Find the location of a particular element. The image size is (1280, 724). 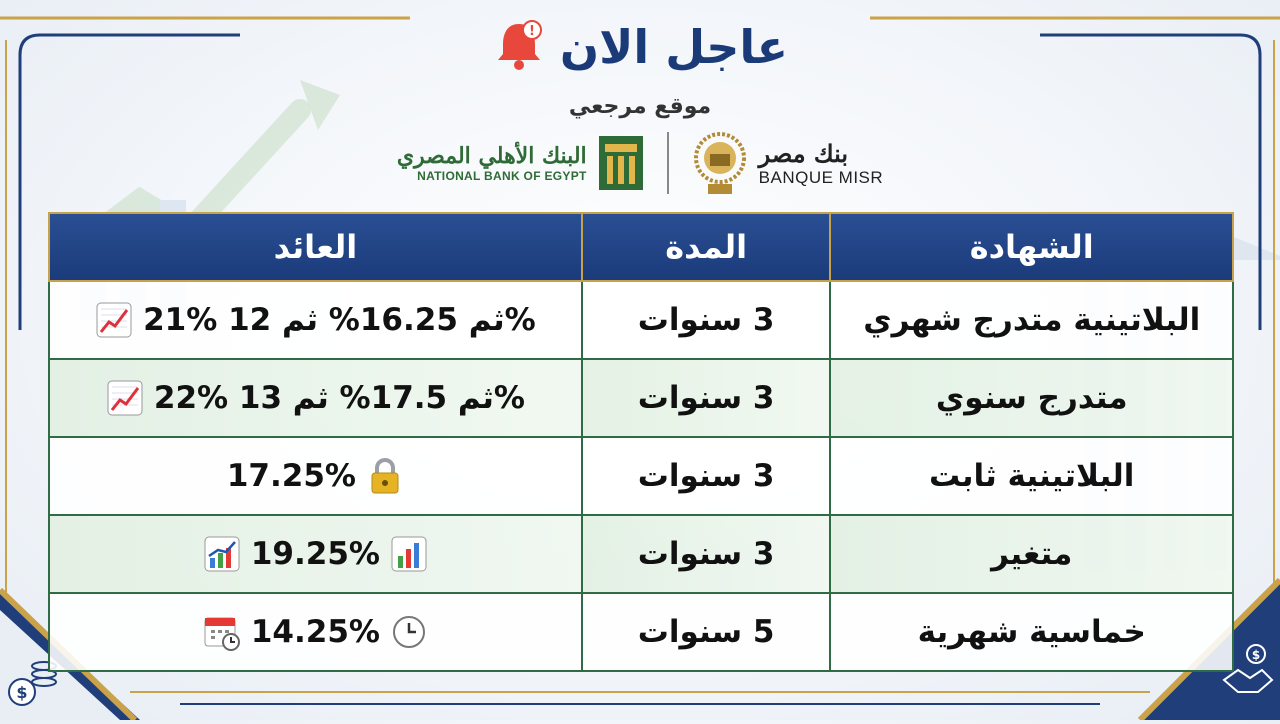

table-row: متدرج سنوي 3 سنوات 22% ثم 17.5% ثم 13% is located at coordinates (641, 398).